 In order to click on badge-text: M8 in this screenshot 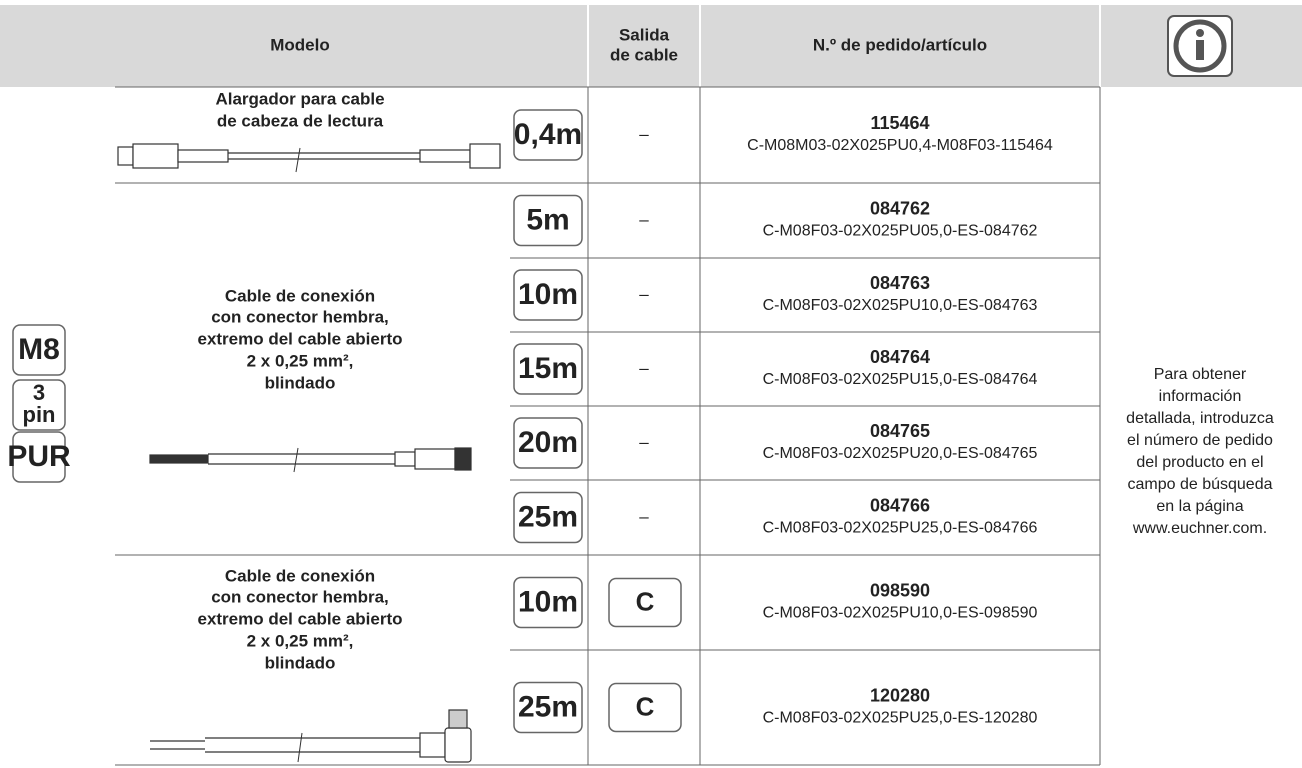, I will do `click(39, 349)`.